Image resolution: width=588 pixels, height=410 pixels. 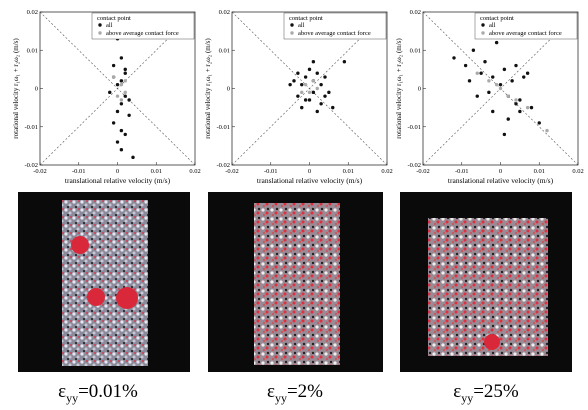 What do you see at coordinates (348, 171) in the screenshot?
I see `x-tick-label: 0.01` at bounding box center [348, 171].